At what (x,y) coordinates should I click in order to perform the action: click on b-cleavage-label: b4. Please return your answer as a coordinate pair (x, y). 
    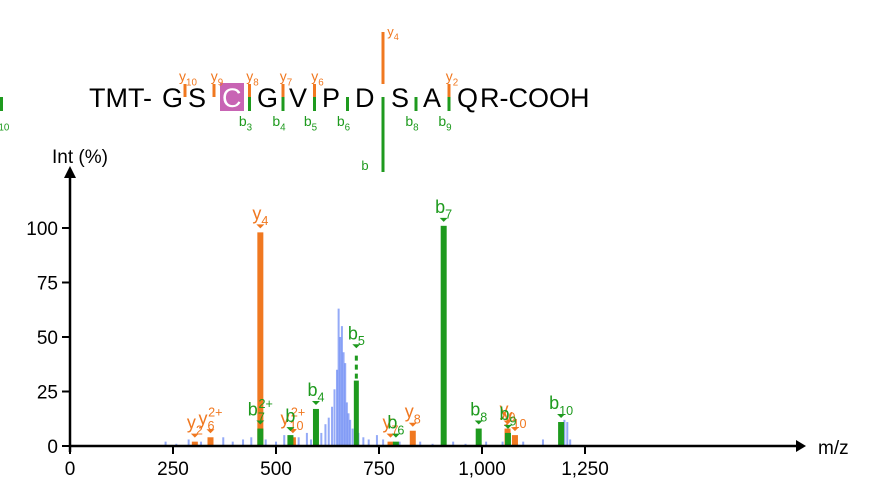
    Looking at the image, I should click on (279, 123).